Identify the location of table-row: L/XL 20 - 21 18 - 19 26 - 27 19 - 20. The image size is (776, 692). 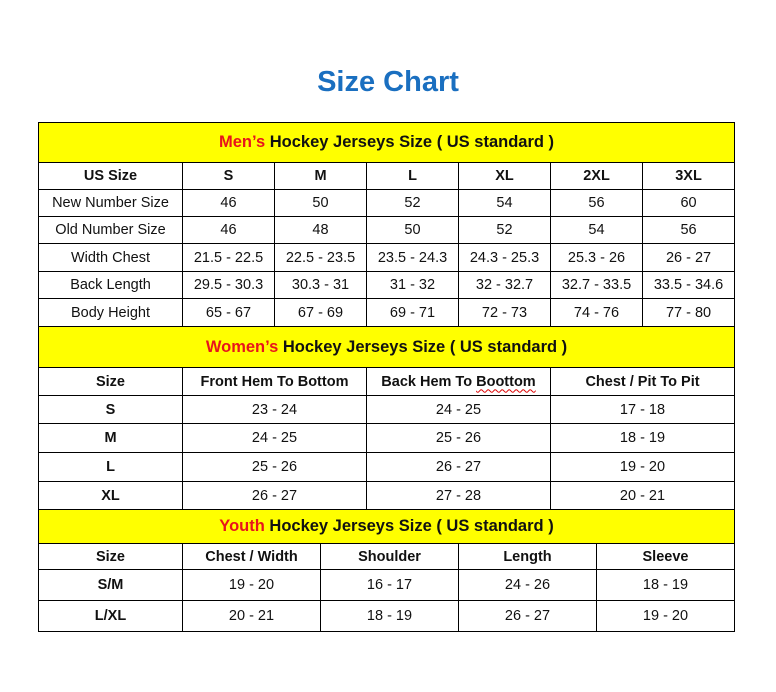
(387, 616).